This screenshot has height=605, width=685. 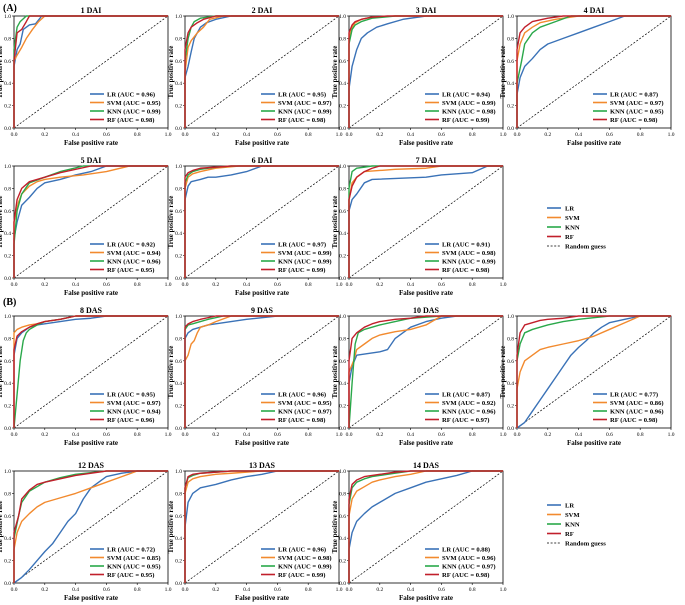 What do you see at coordinates (131, 94) in the screenshot?
I see `legend-label-lr: LR (AUC = 0.96)` at bounding box center [131, 94].